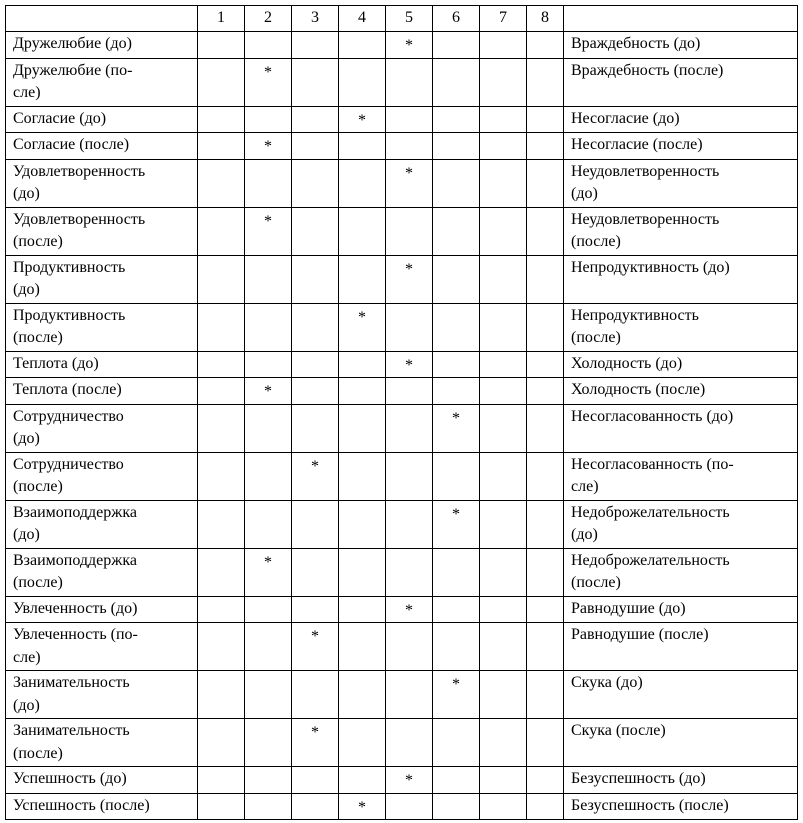  What do you see at coordinates (101, 609) in the screenshot?
I see `positive-pole-label: Увлеченность (до)` at bounding box center [101, 609].